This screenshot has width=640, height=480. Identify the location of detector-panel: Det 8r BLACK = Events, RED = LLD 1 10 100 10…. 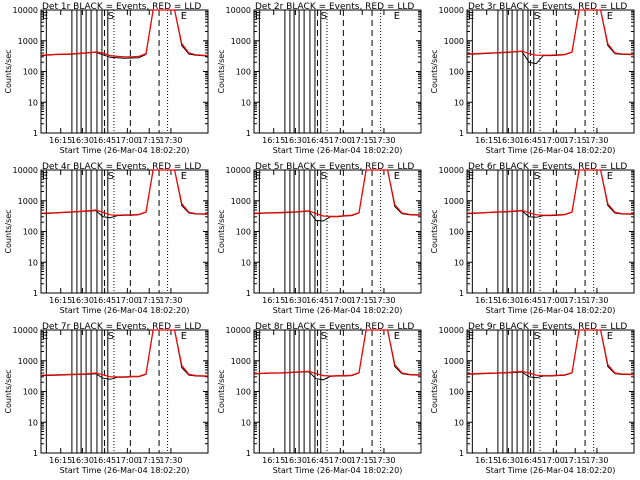
(319, 398).